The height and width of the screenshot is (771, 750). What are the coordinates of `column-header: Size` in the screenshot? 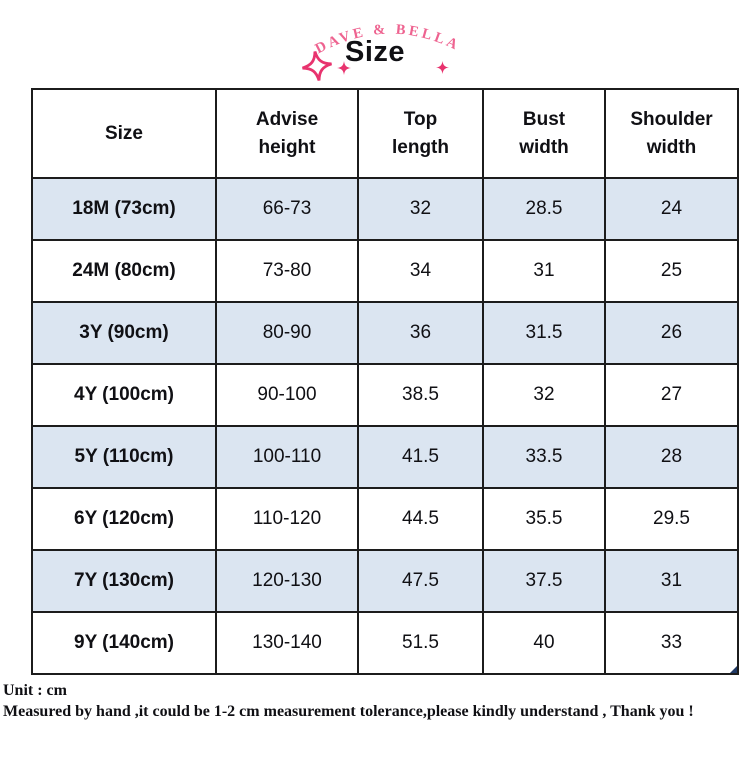 It's located at (124, 133).